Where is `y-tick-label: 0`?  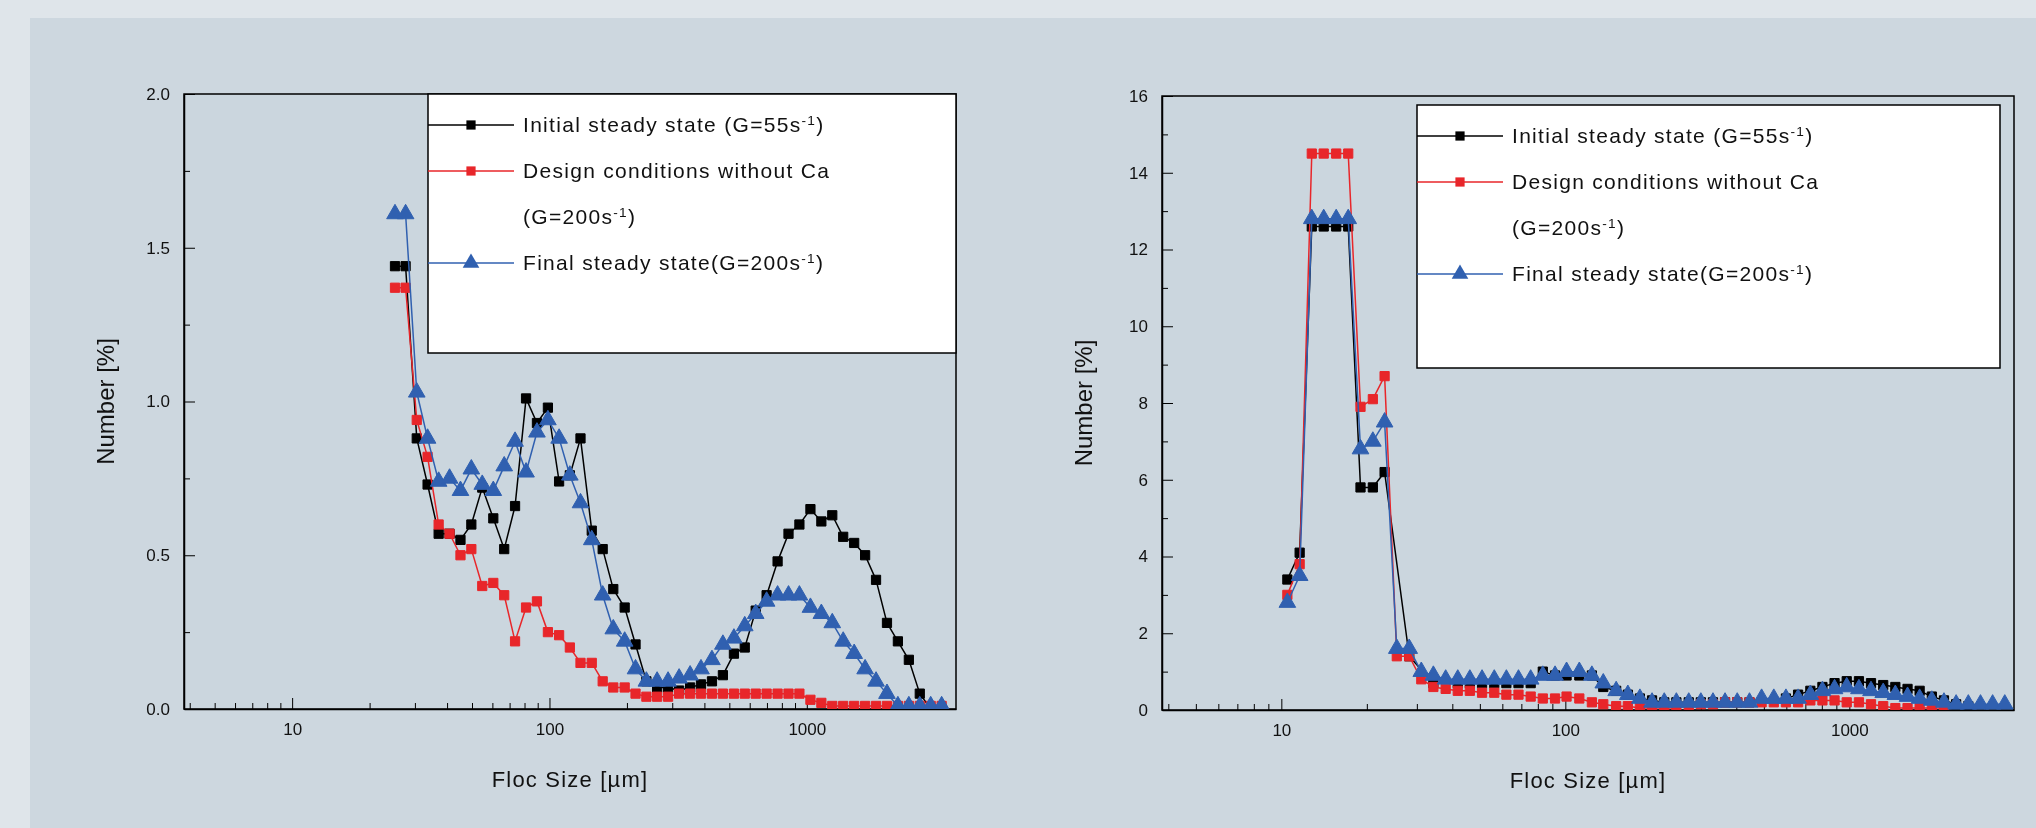
y-tick-label: 0 is located at coordinates (1143, 710).